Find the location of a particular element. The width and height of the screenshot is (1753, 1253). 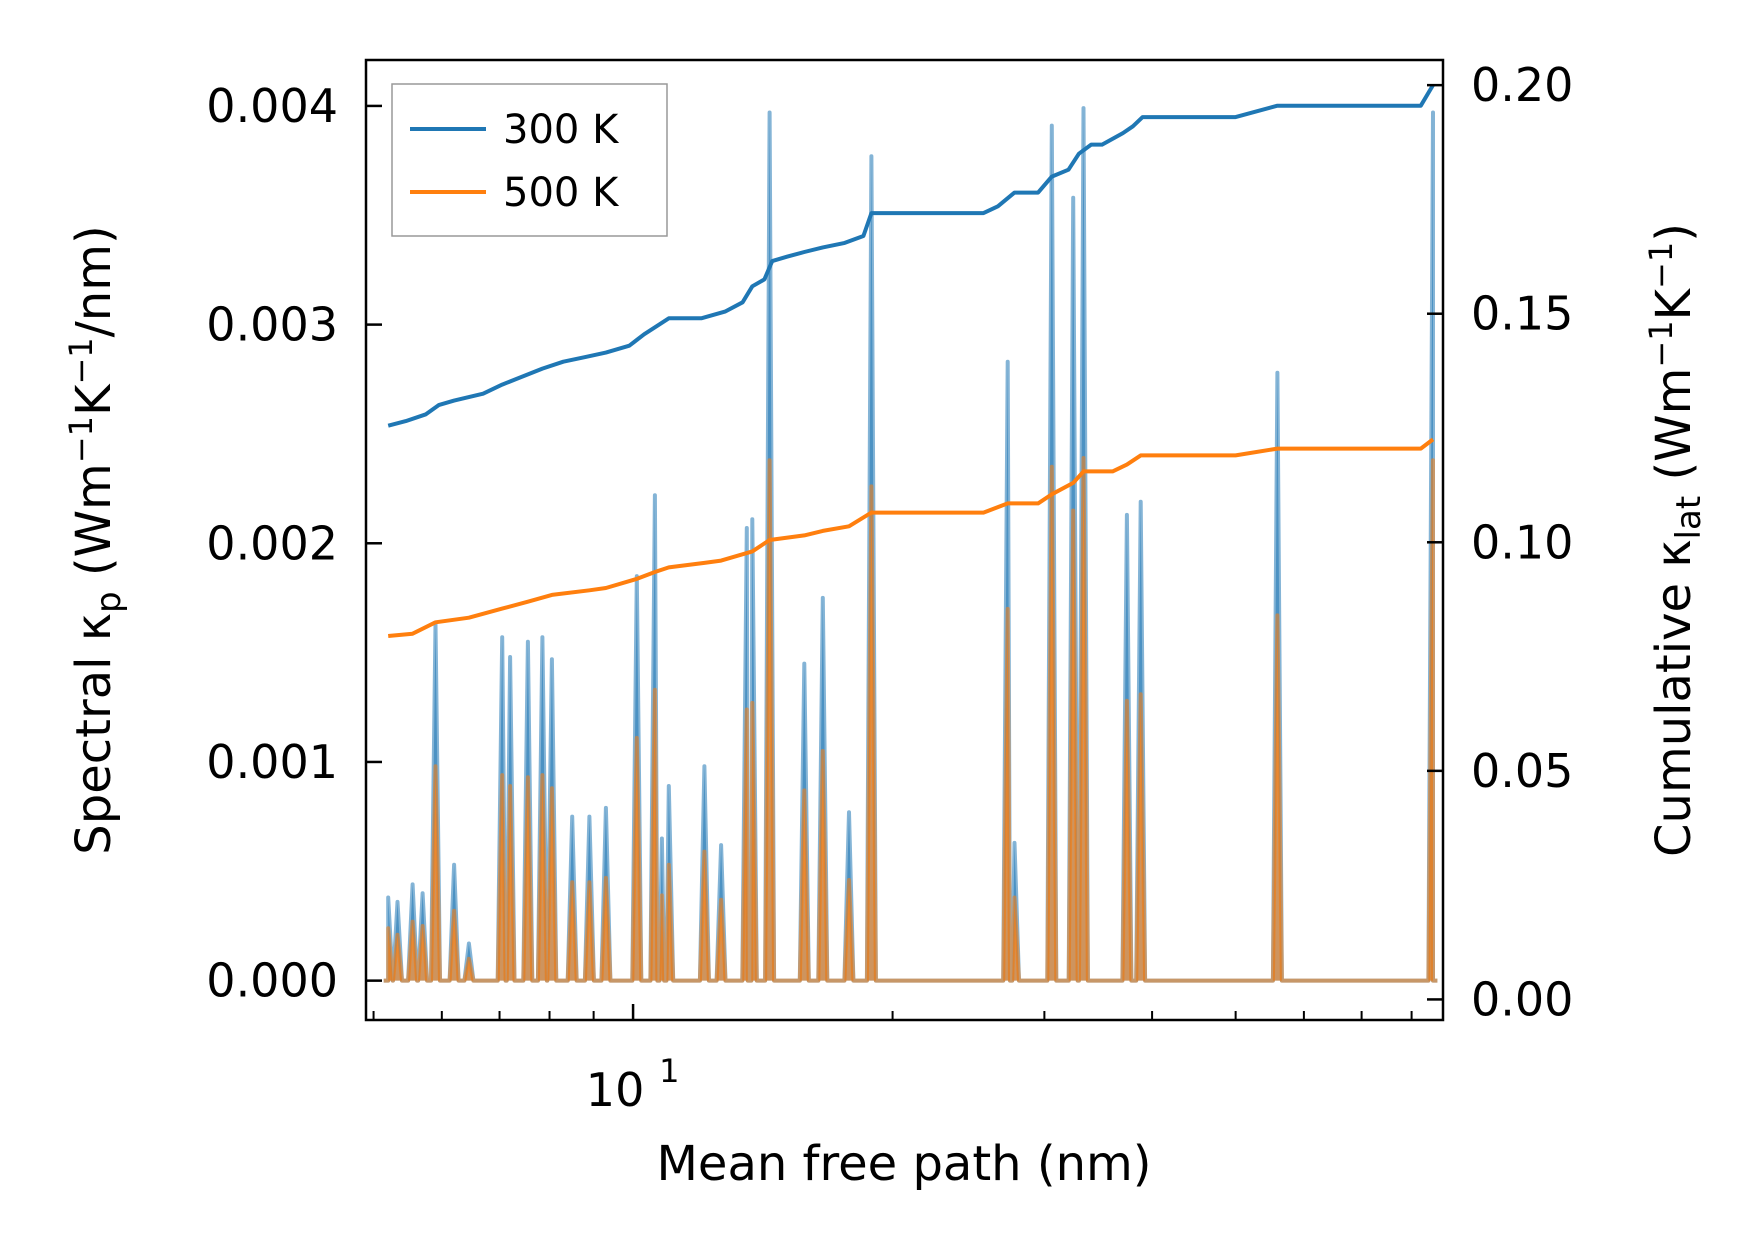

y-axis-right-label: Cumulative κlat (Wm−1K−1) is located at coordinates (1675, 540).